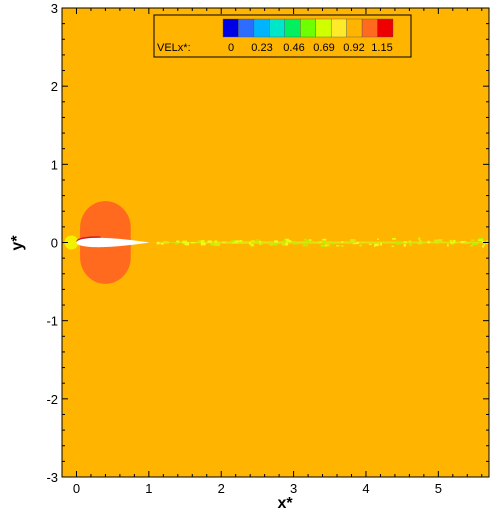 Image resolution: width=490 pixels, height=515 pixels. What do you see at coordinates (54, 8) in the screenshot?
I see `y-tick-label: 3` at bounding box center [54, 8].